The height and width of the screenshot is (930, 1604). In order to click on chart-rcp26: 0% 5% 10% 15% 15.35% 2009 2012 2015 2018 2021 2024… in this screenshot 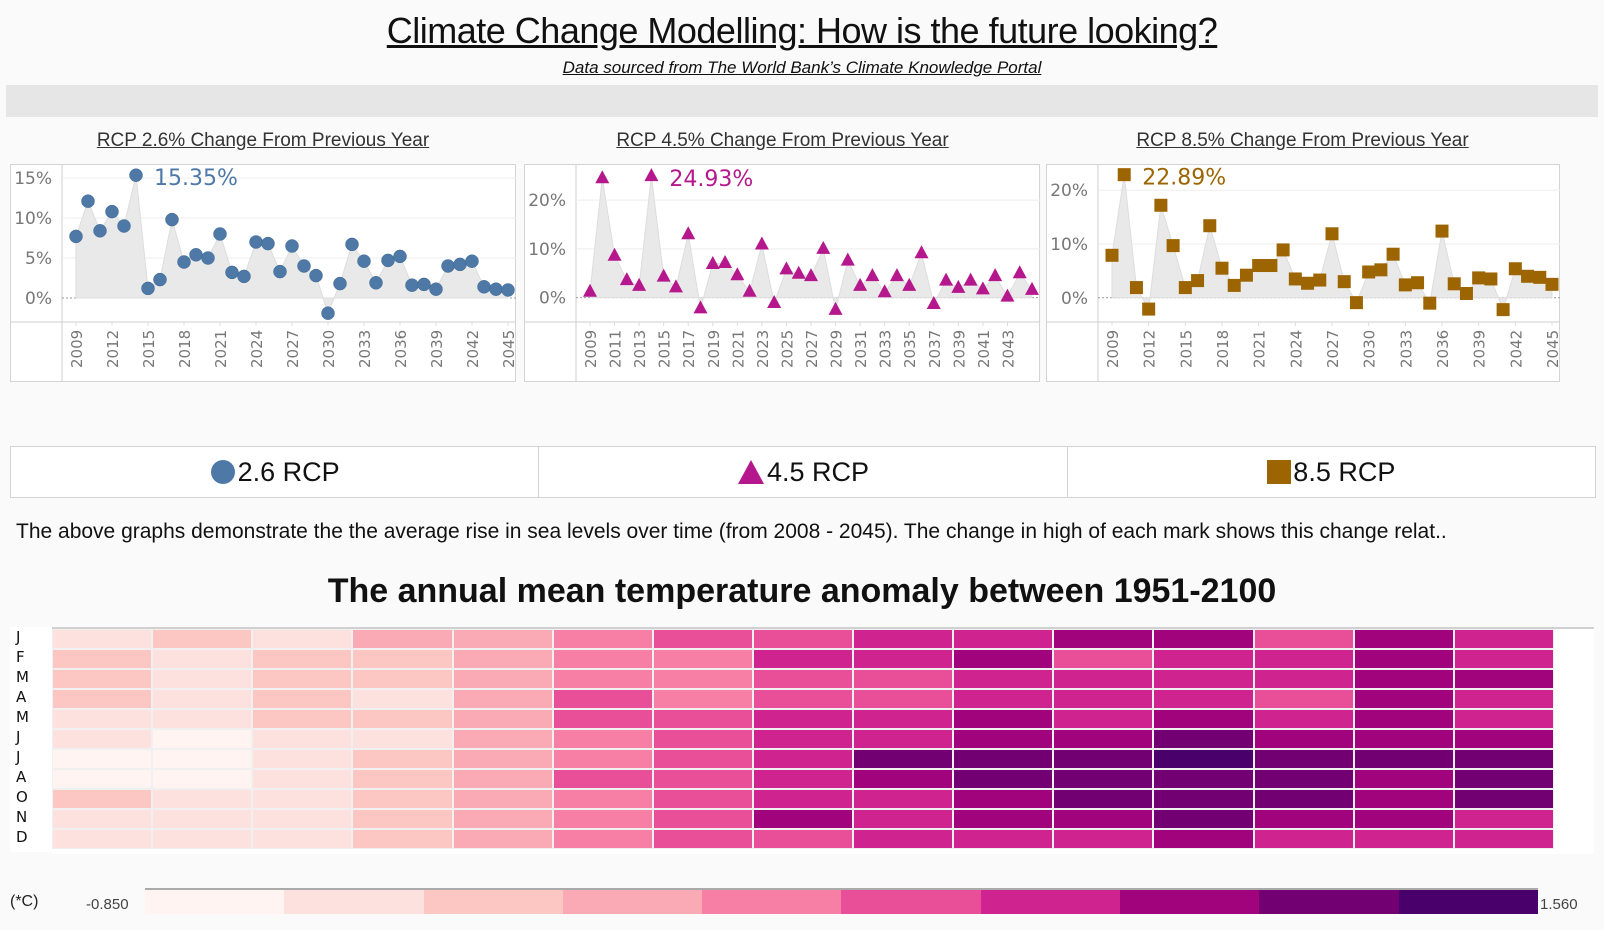, I will do `click(264, 273)`.